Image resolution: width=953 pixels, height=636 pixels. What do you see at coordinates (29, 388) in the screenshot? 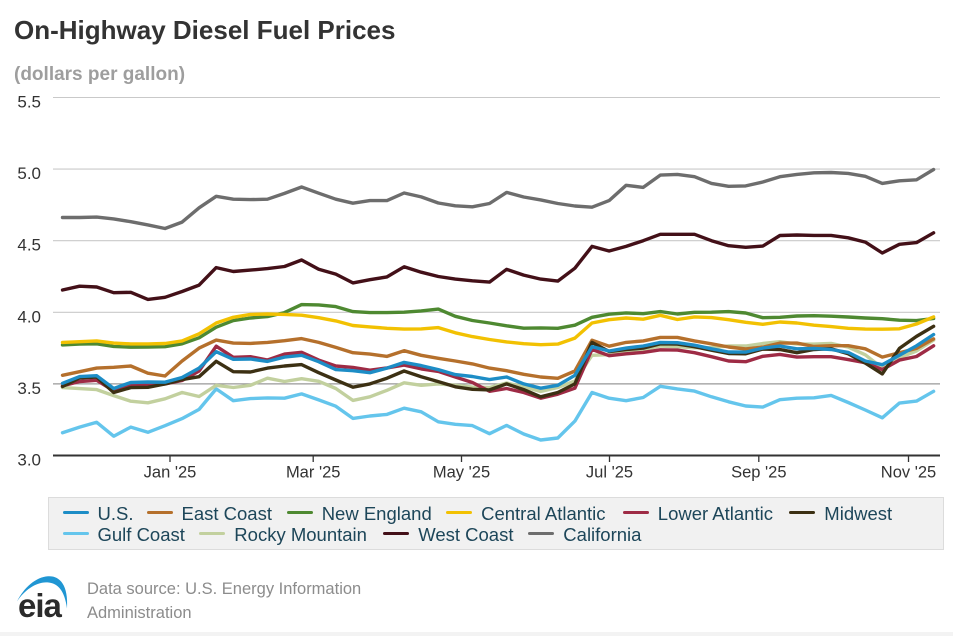
I see `svg-text: 3.5` at bounding box center [29, 388].